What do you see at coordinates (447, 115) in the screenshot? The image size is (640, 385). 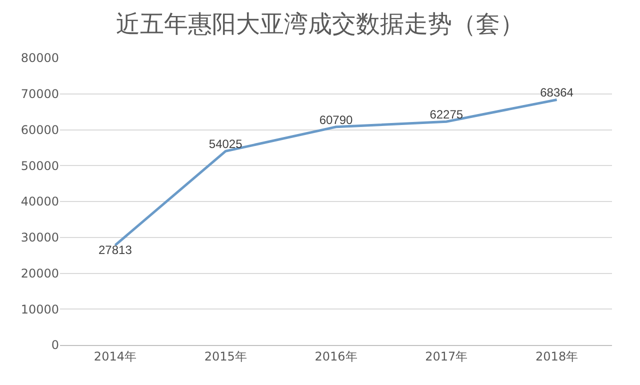 I see `data-label: 62275` at bounding box center [447, 115].